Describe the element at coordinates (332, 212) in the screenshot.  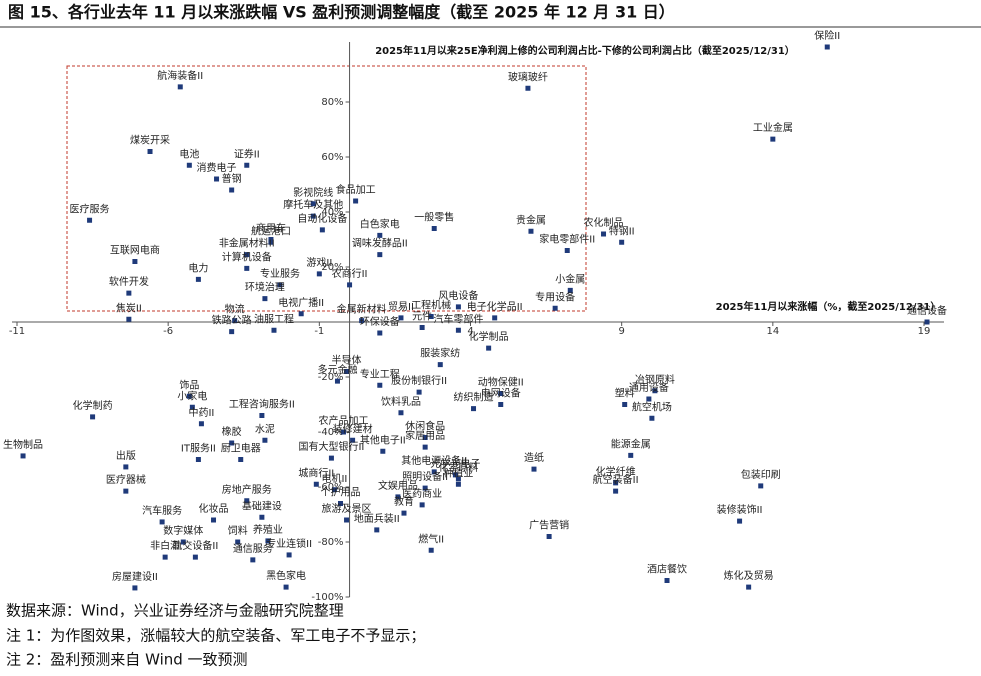
I see `y-tick-label: 40%` at that location.